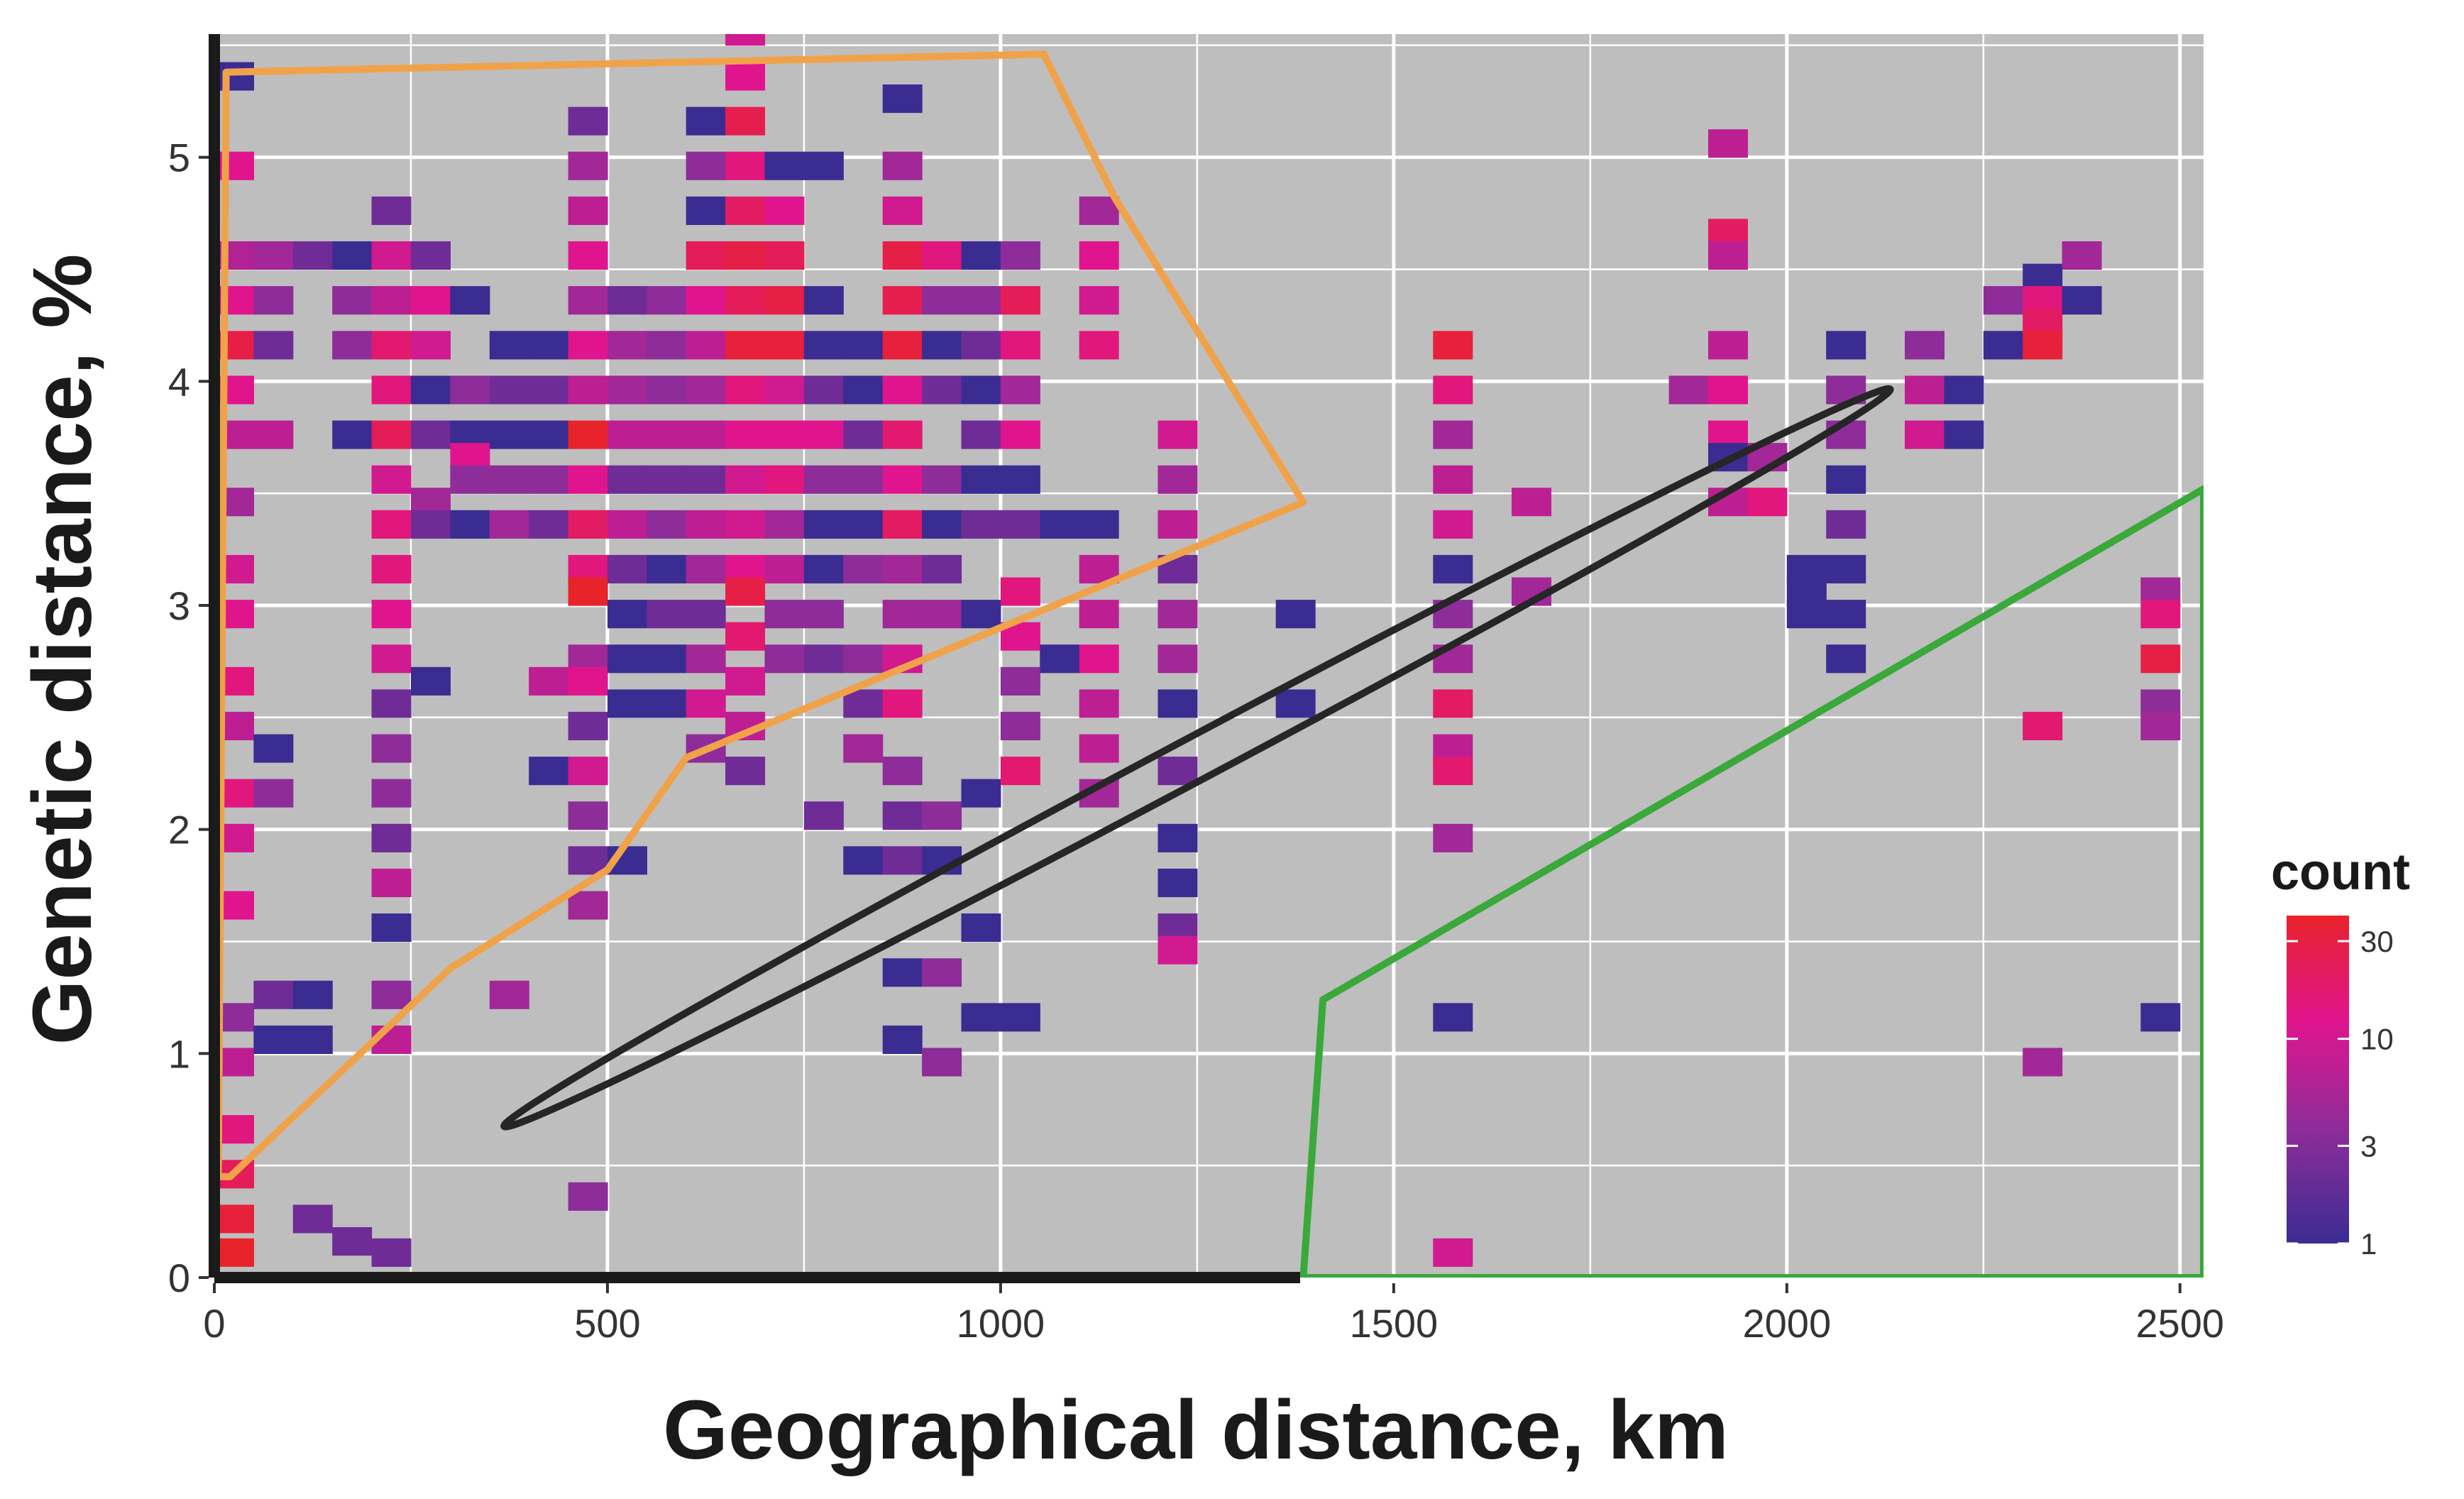  Describe the element at coordinates (2377, 941) in the screenshot. I see `legend-tick-label: 30` at that location.